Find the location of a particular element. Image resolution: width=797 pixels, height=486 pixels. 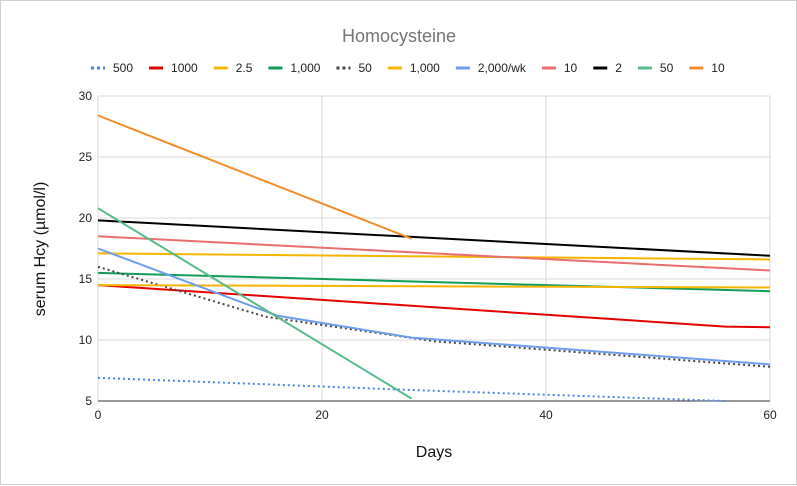

legend-item-5: 1,000 is located at coordinates (413, 68).